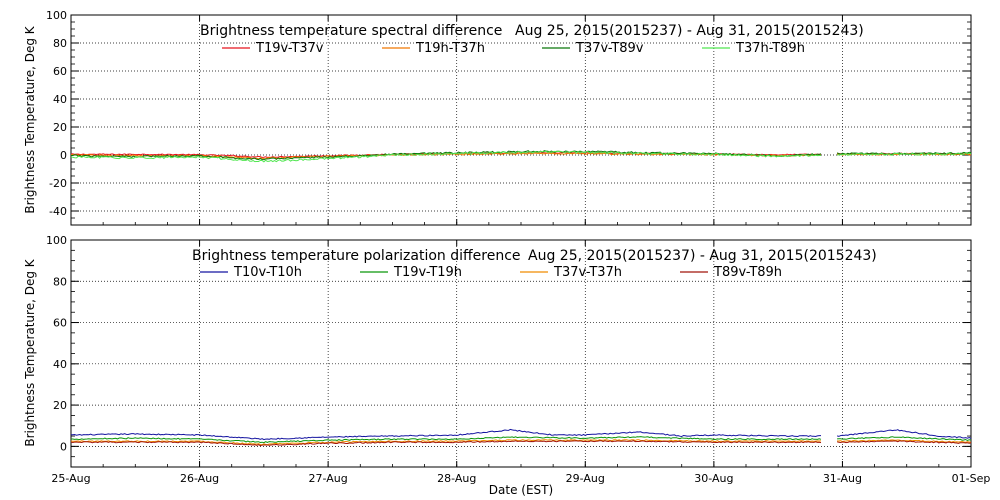 This screenshot has height=500, width=1000. Describe the element at coordinates (456, 478) in the screenshot. I see `x-tick-label: 28-Aug` at that location.